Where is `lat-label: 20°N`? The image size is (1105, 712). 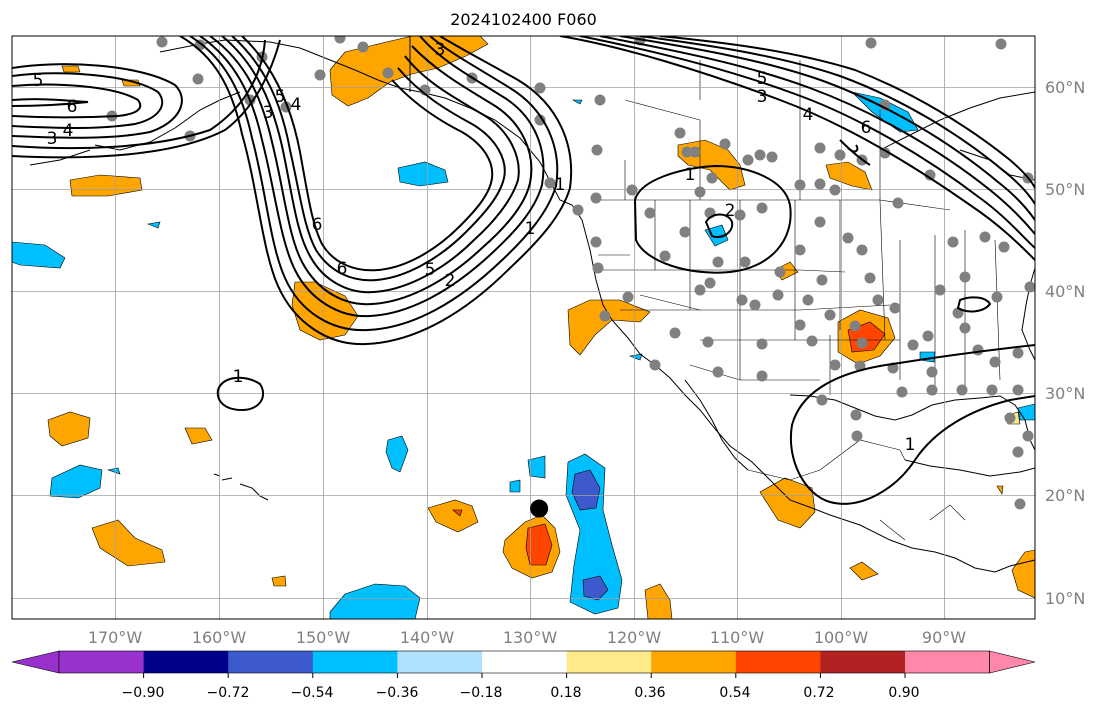 lat-label: 20°N is located at coordinates (1065, 495).